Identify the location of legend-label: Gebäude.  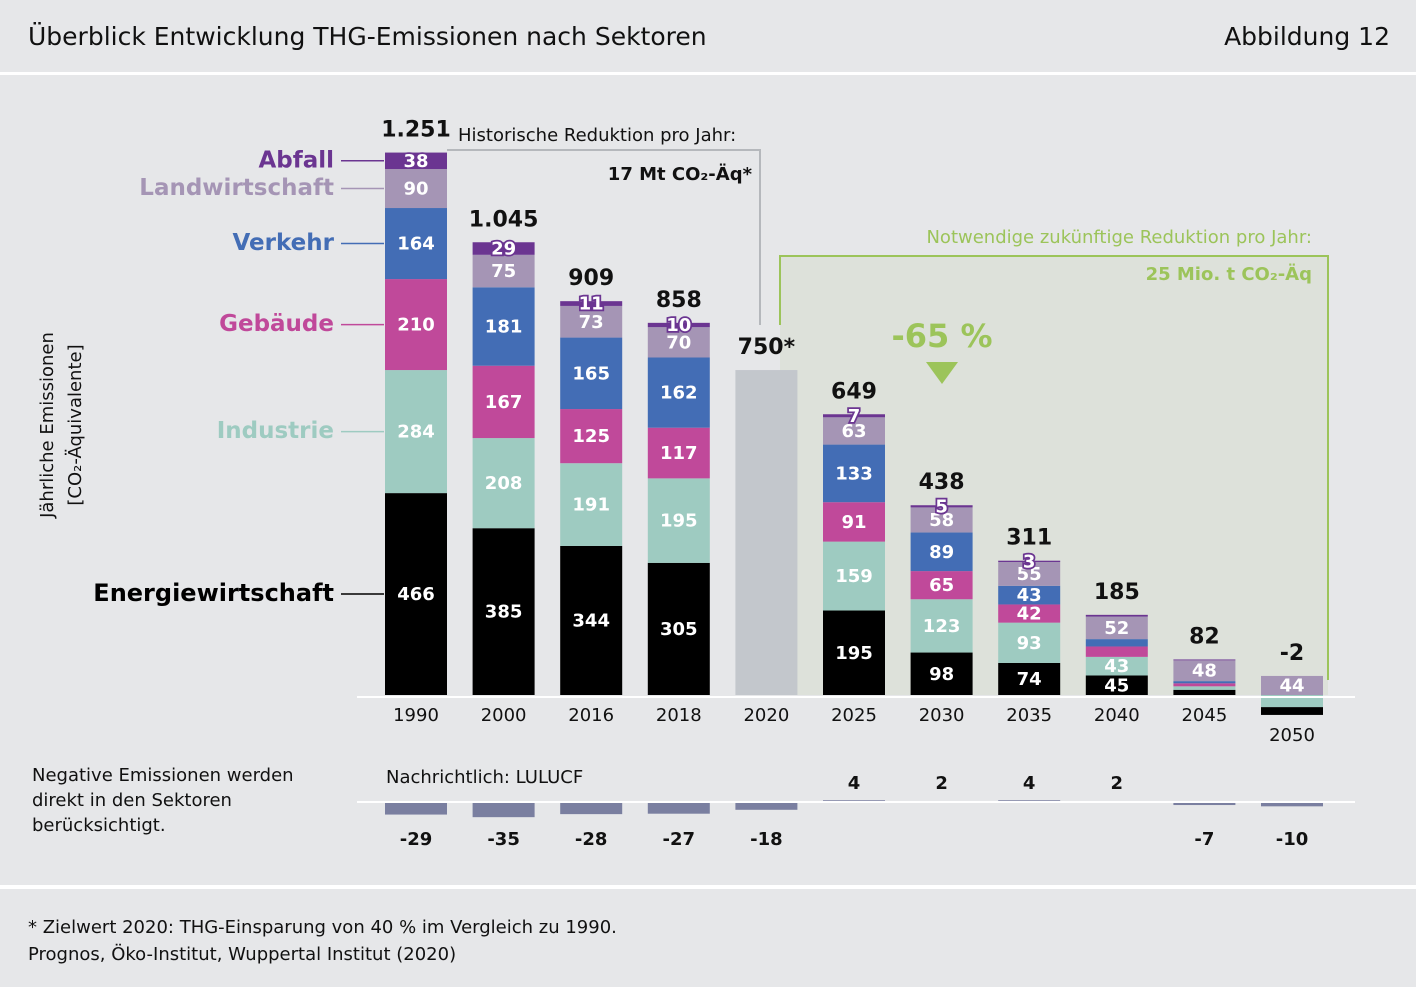
(276, 324).